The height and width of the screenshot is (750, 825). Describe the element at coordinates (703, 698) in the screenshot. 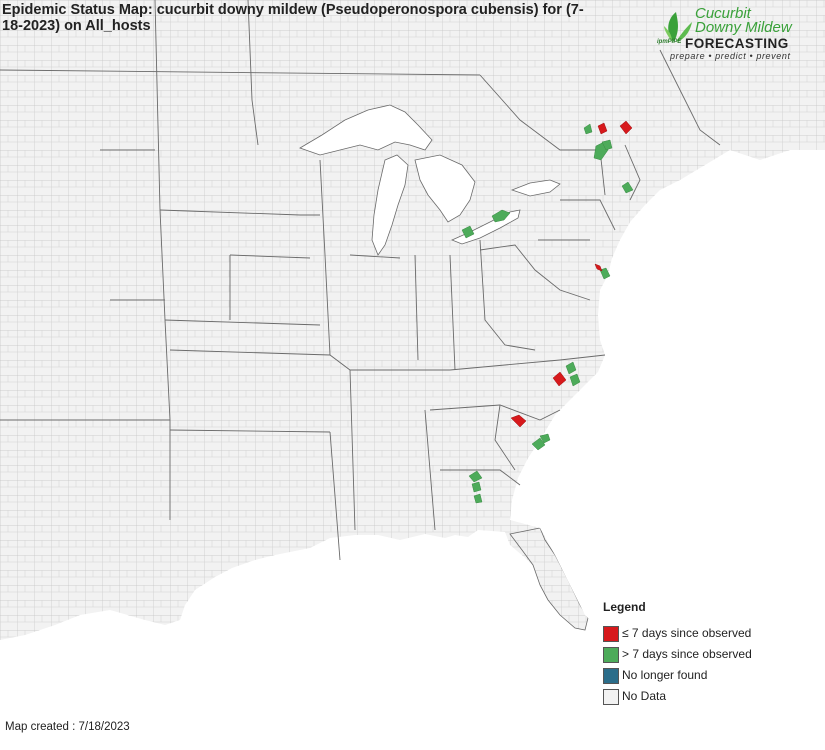

I see `legend-item: No Data` at that location.